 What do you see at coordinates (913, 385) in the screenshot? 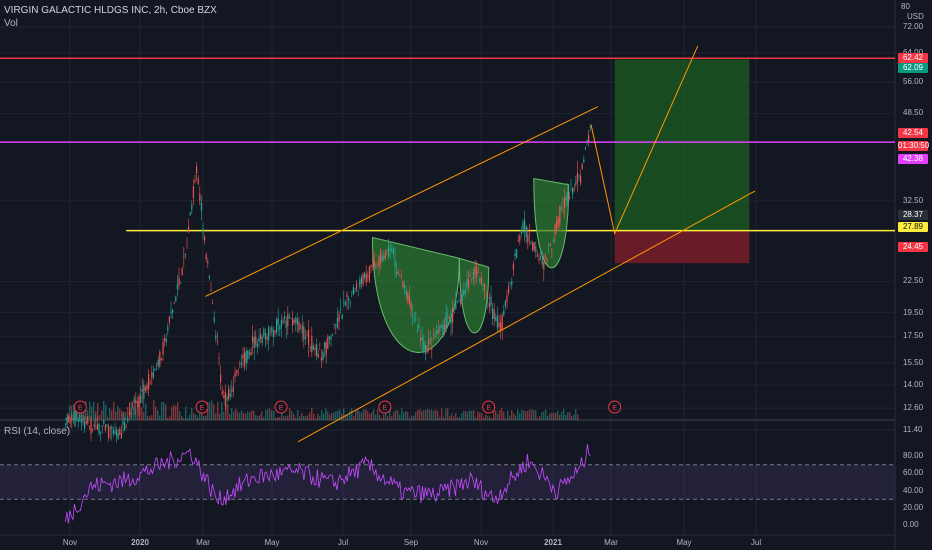
I see `price-tick: 14.00` at bounding box center [913, 385].